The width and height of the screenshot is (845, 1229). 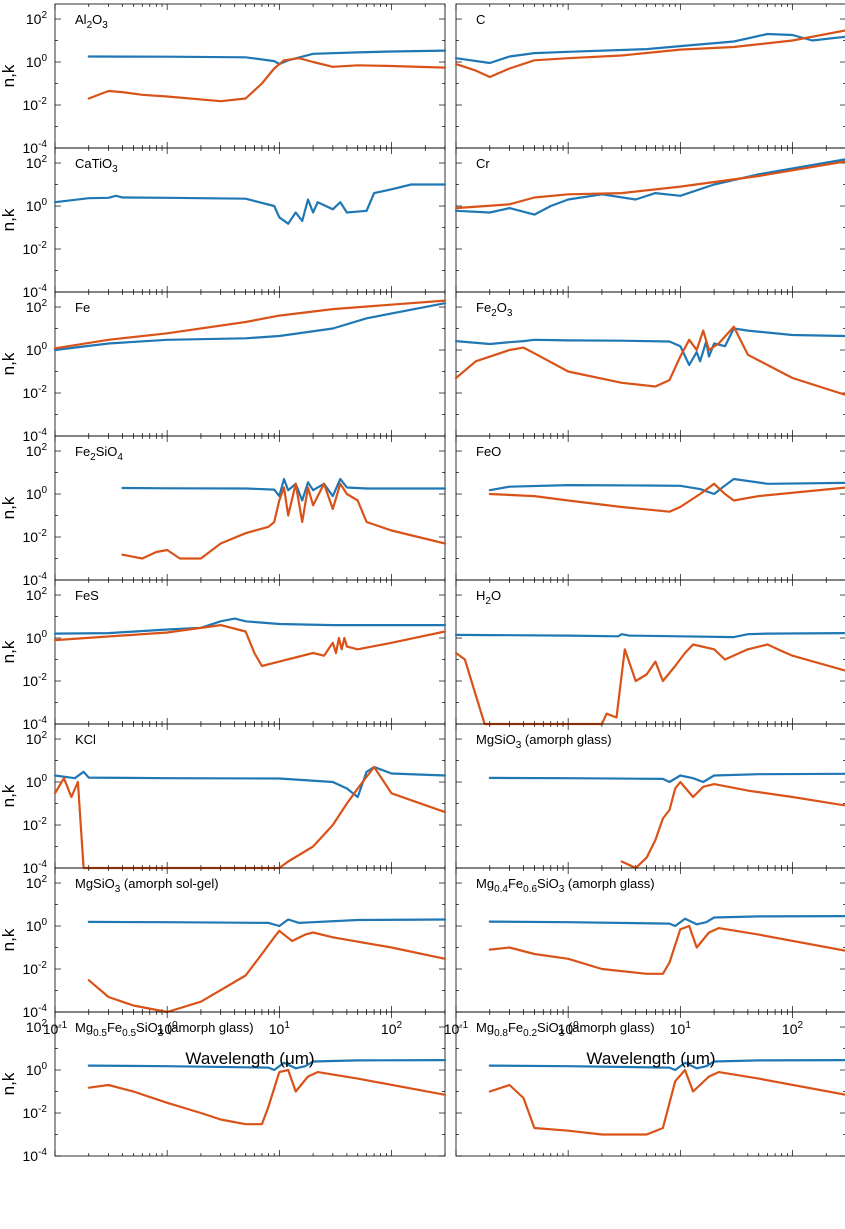 I want to click on panel-title: Mg0.8Fe0.2SiO3 (amorph glass), so click(x=565, y=1029).